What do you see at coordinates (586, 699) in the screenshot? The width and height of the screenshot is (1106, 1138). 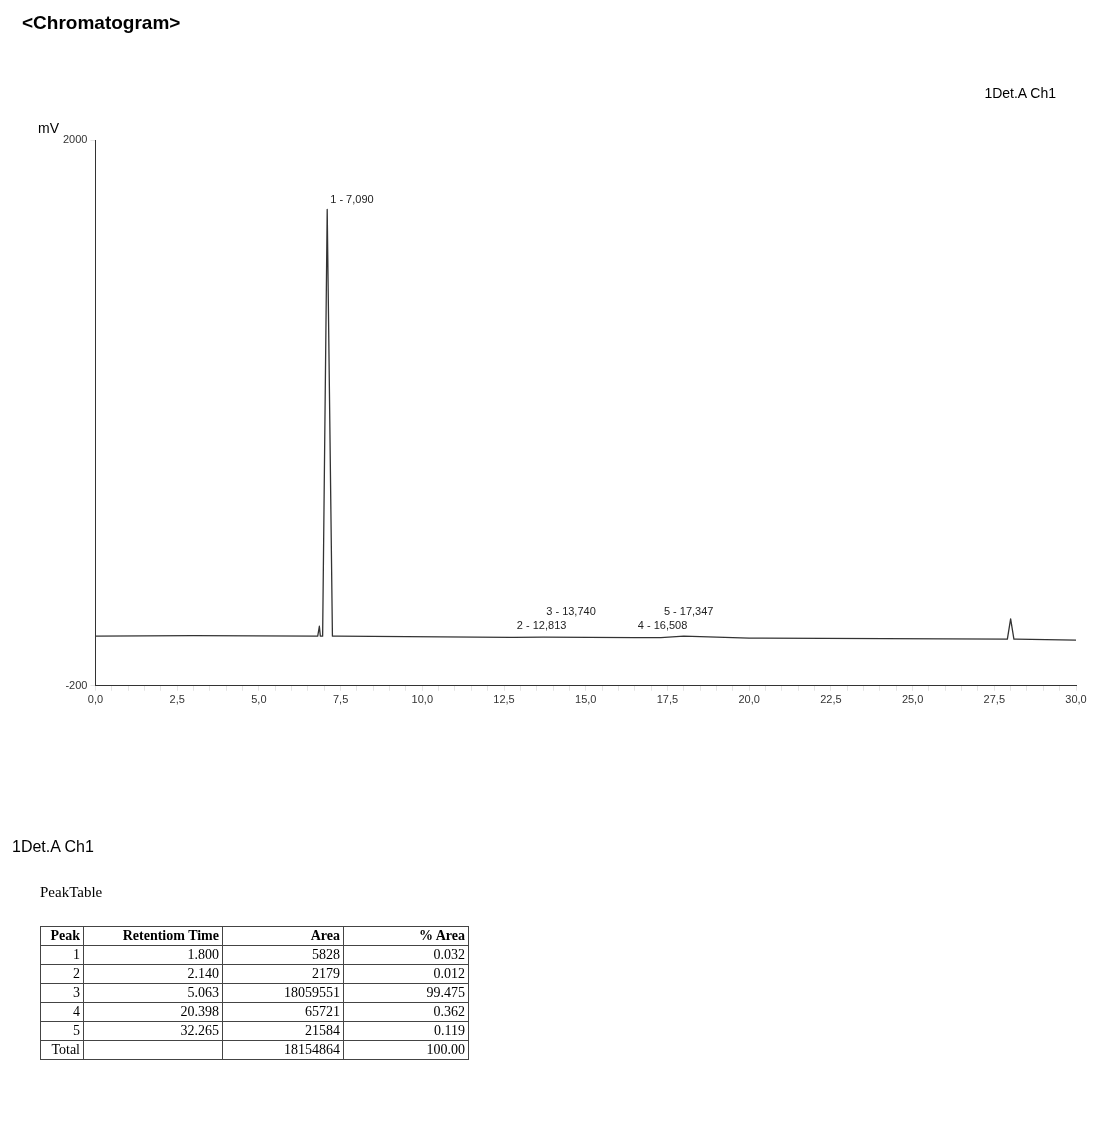 I see `x-tick-label: 15,0` at bounding box center [586, 699].